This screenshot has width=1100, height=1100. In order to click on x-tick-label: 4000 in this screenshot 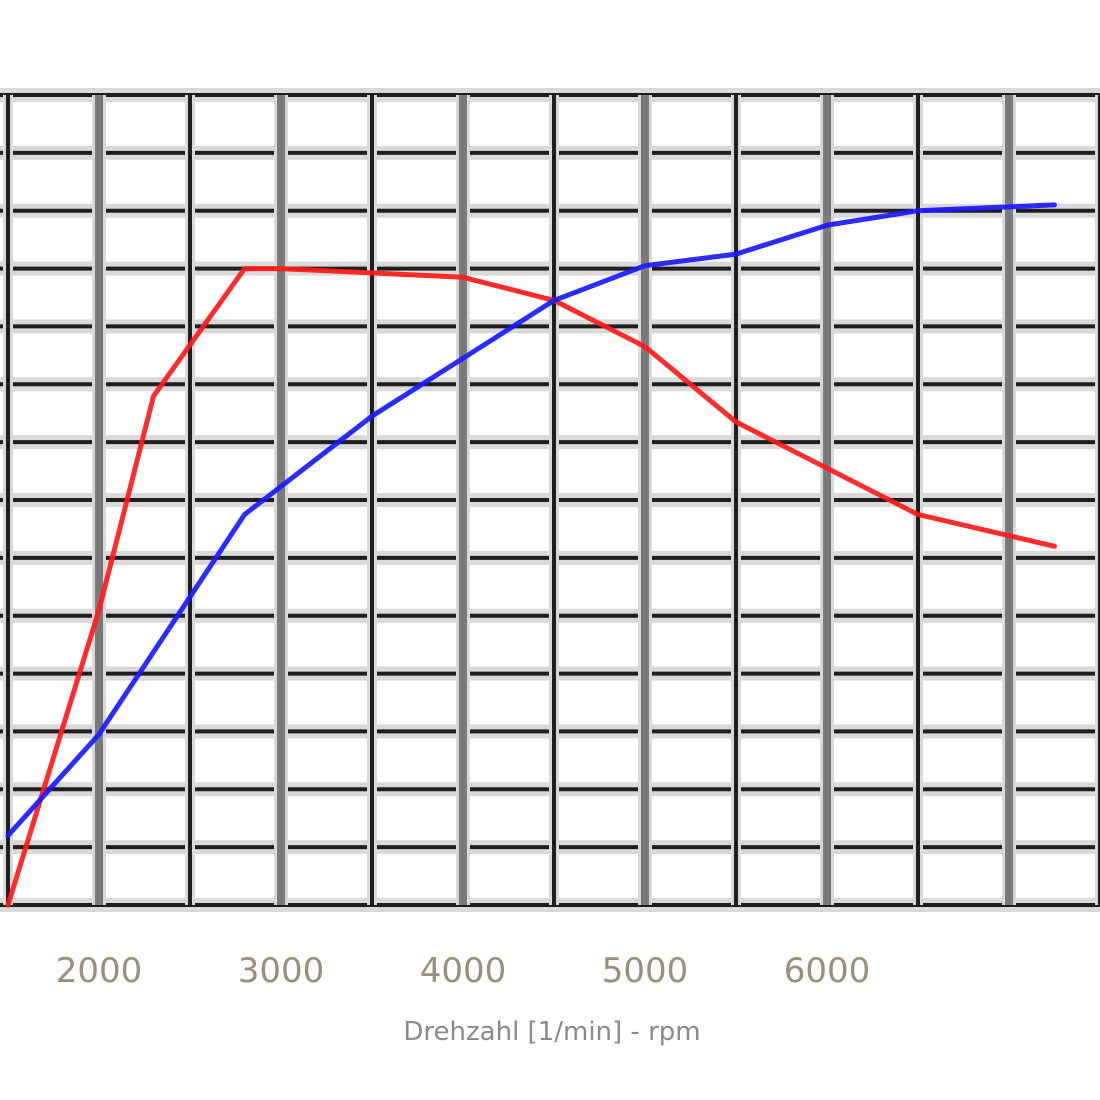, I will do `click(463, 971)`.